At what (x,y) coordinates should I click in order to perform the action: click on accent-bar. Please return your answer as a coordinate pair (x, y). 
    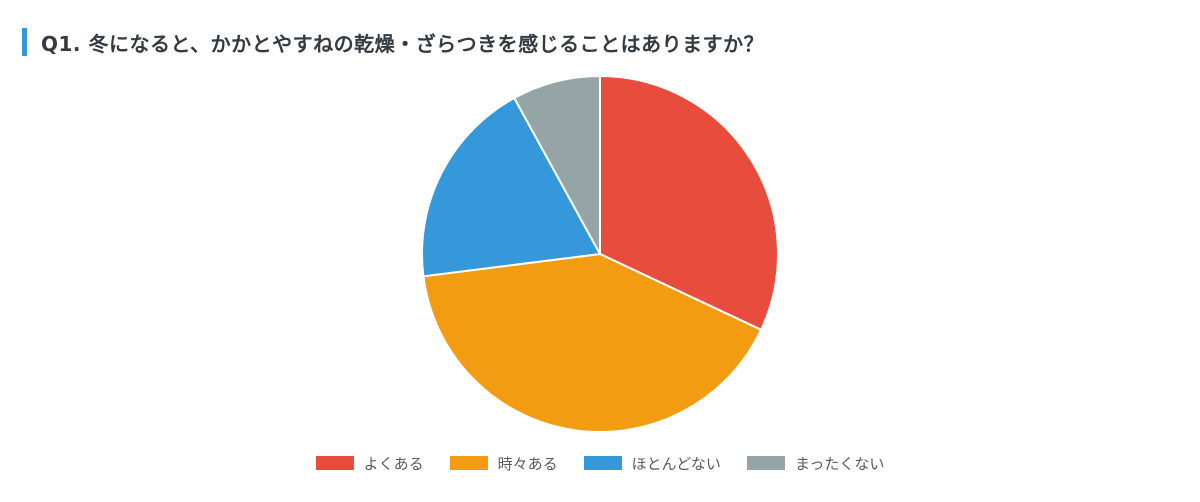
    Looking at the image, I should click on (24, 42).